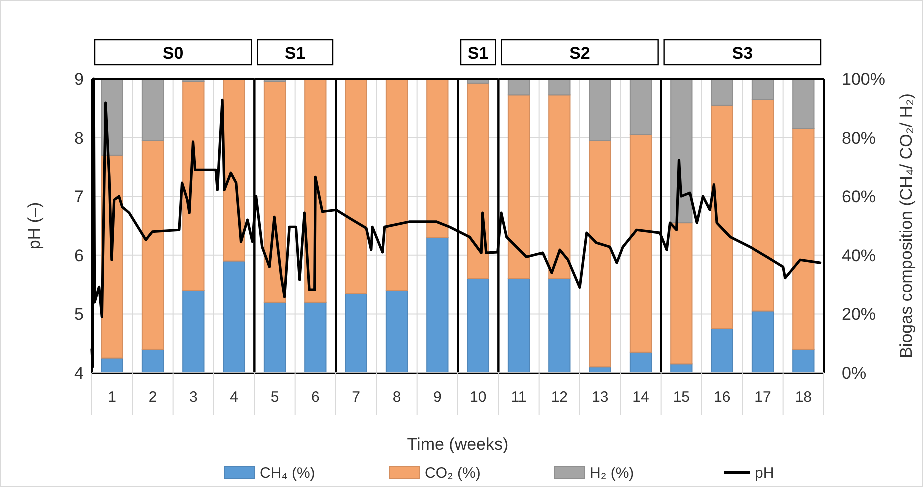 This screenshot has height=488, width=924. What do you see at coordinates (453, 473) in the screenshot?
I see `legend-label: CO₂ (%)` at bounding box center [453, 473].